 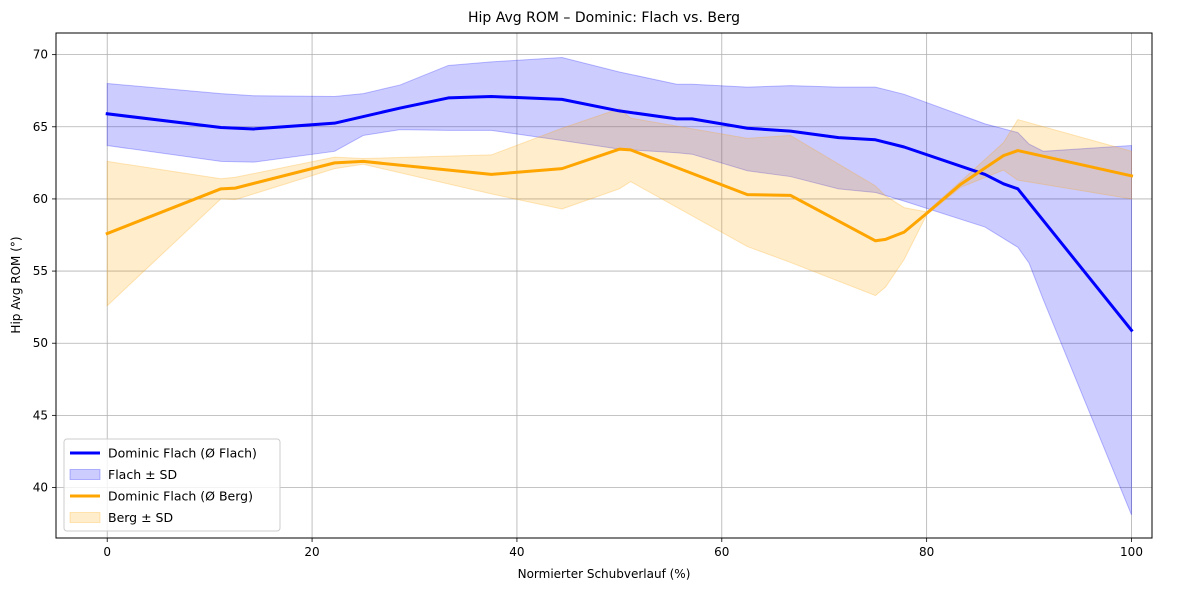 What do you see at coordinates (40, 199) in the screenshot?
I see `y-tick-label: 60` at bounding box center [40, 199].